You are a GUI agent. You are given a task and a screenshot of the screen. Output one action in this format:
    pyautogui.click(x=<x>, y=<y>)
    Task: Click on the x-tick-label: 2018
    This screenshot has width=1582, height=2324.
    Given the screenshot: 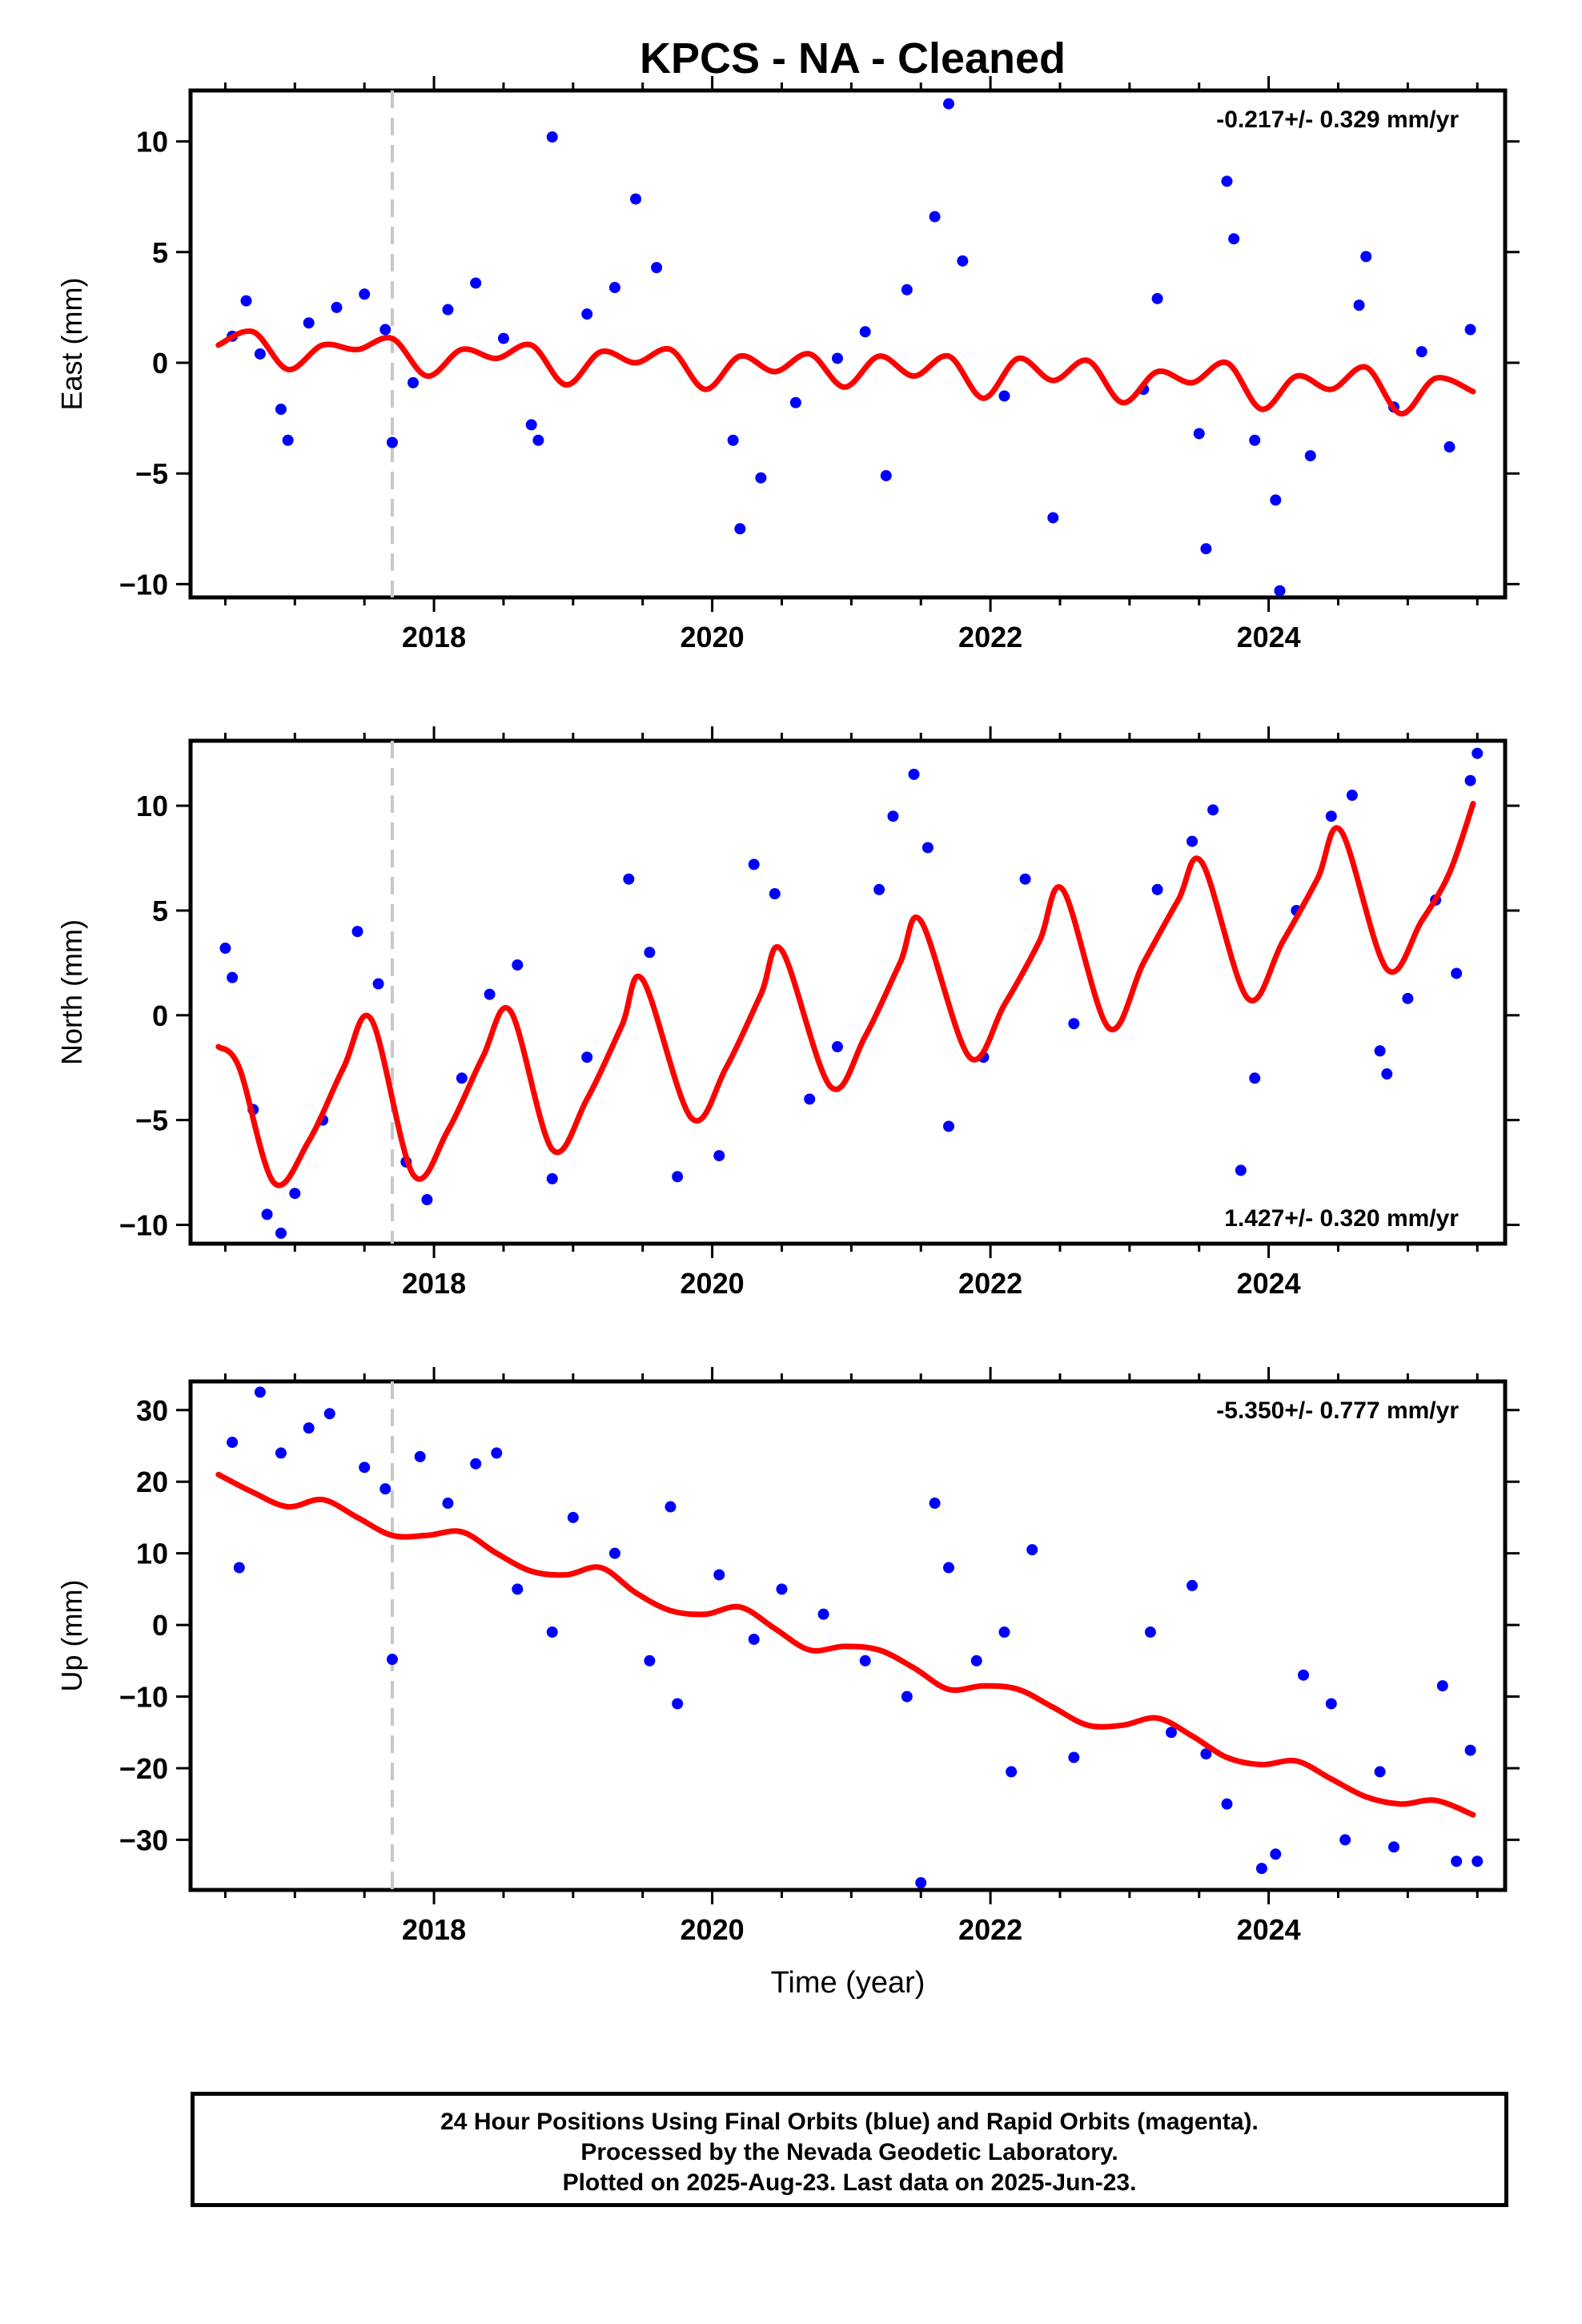 What is the action you would take?
    pyautogui.click(x=434, y=1283)
    